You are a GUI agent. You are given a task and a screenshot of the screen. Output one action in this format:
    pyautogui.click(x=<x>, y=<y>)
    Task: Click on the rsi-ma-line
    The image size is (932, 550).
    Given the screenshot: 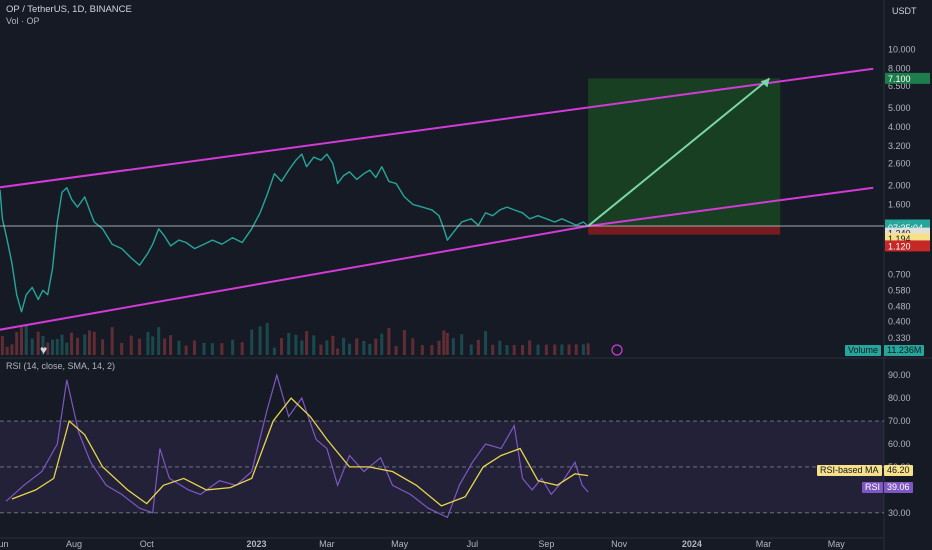 What is the action you would take?
    pyautogui.click(x=300, y=452)
    